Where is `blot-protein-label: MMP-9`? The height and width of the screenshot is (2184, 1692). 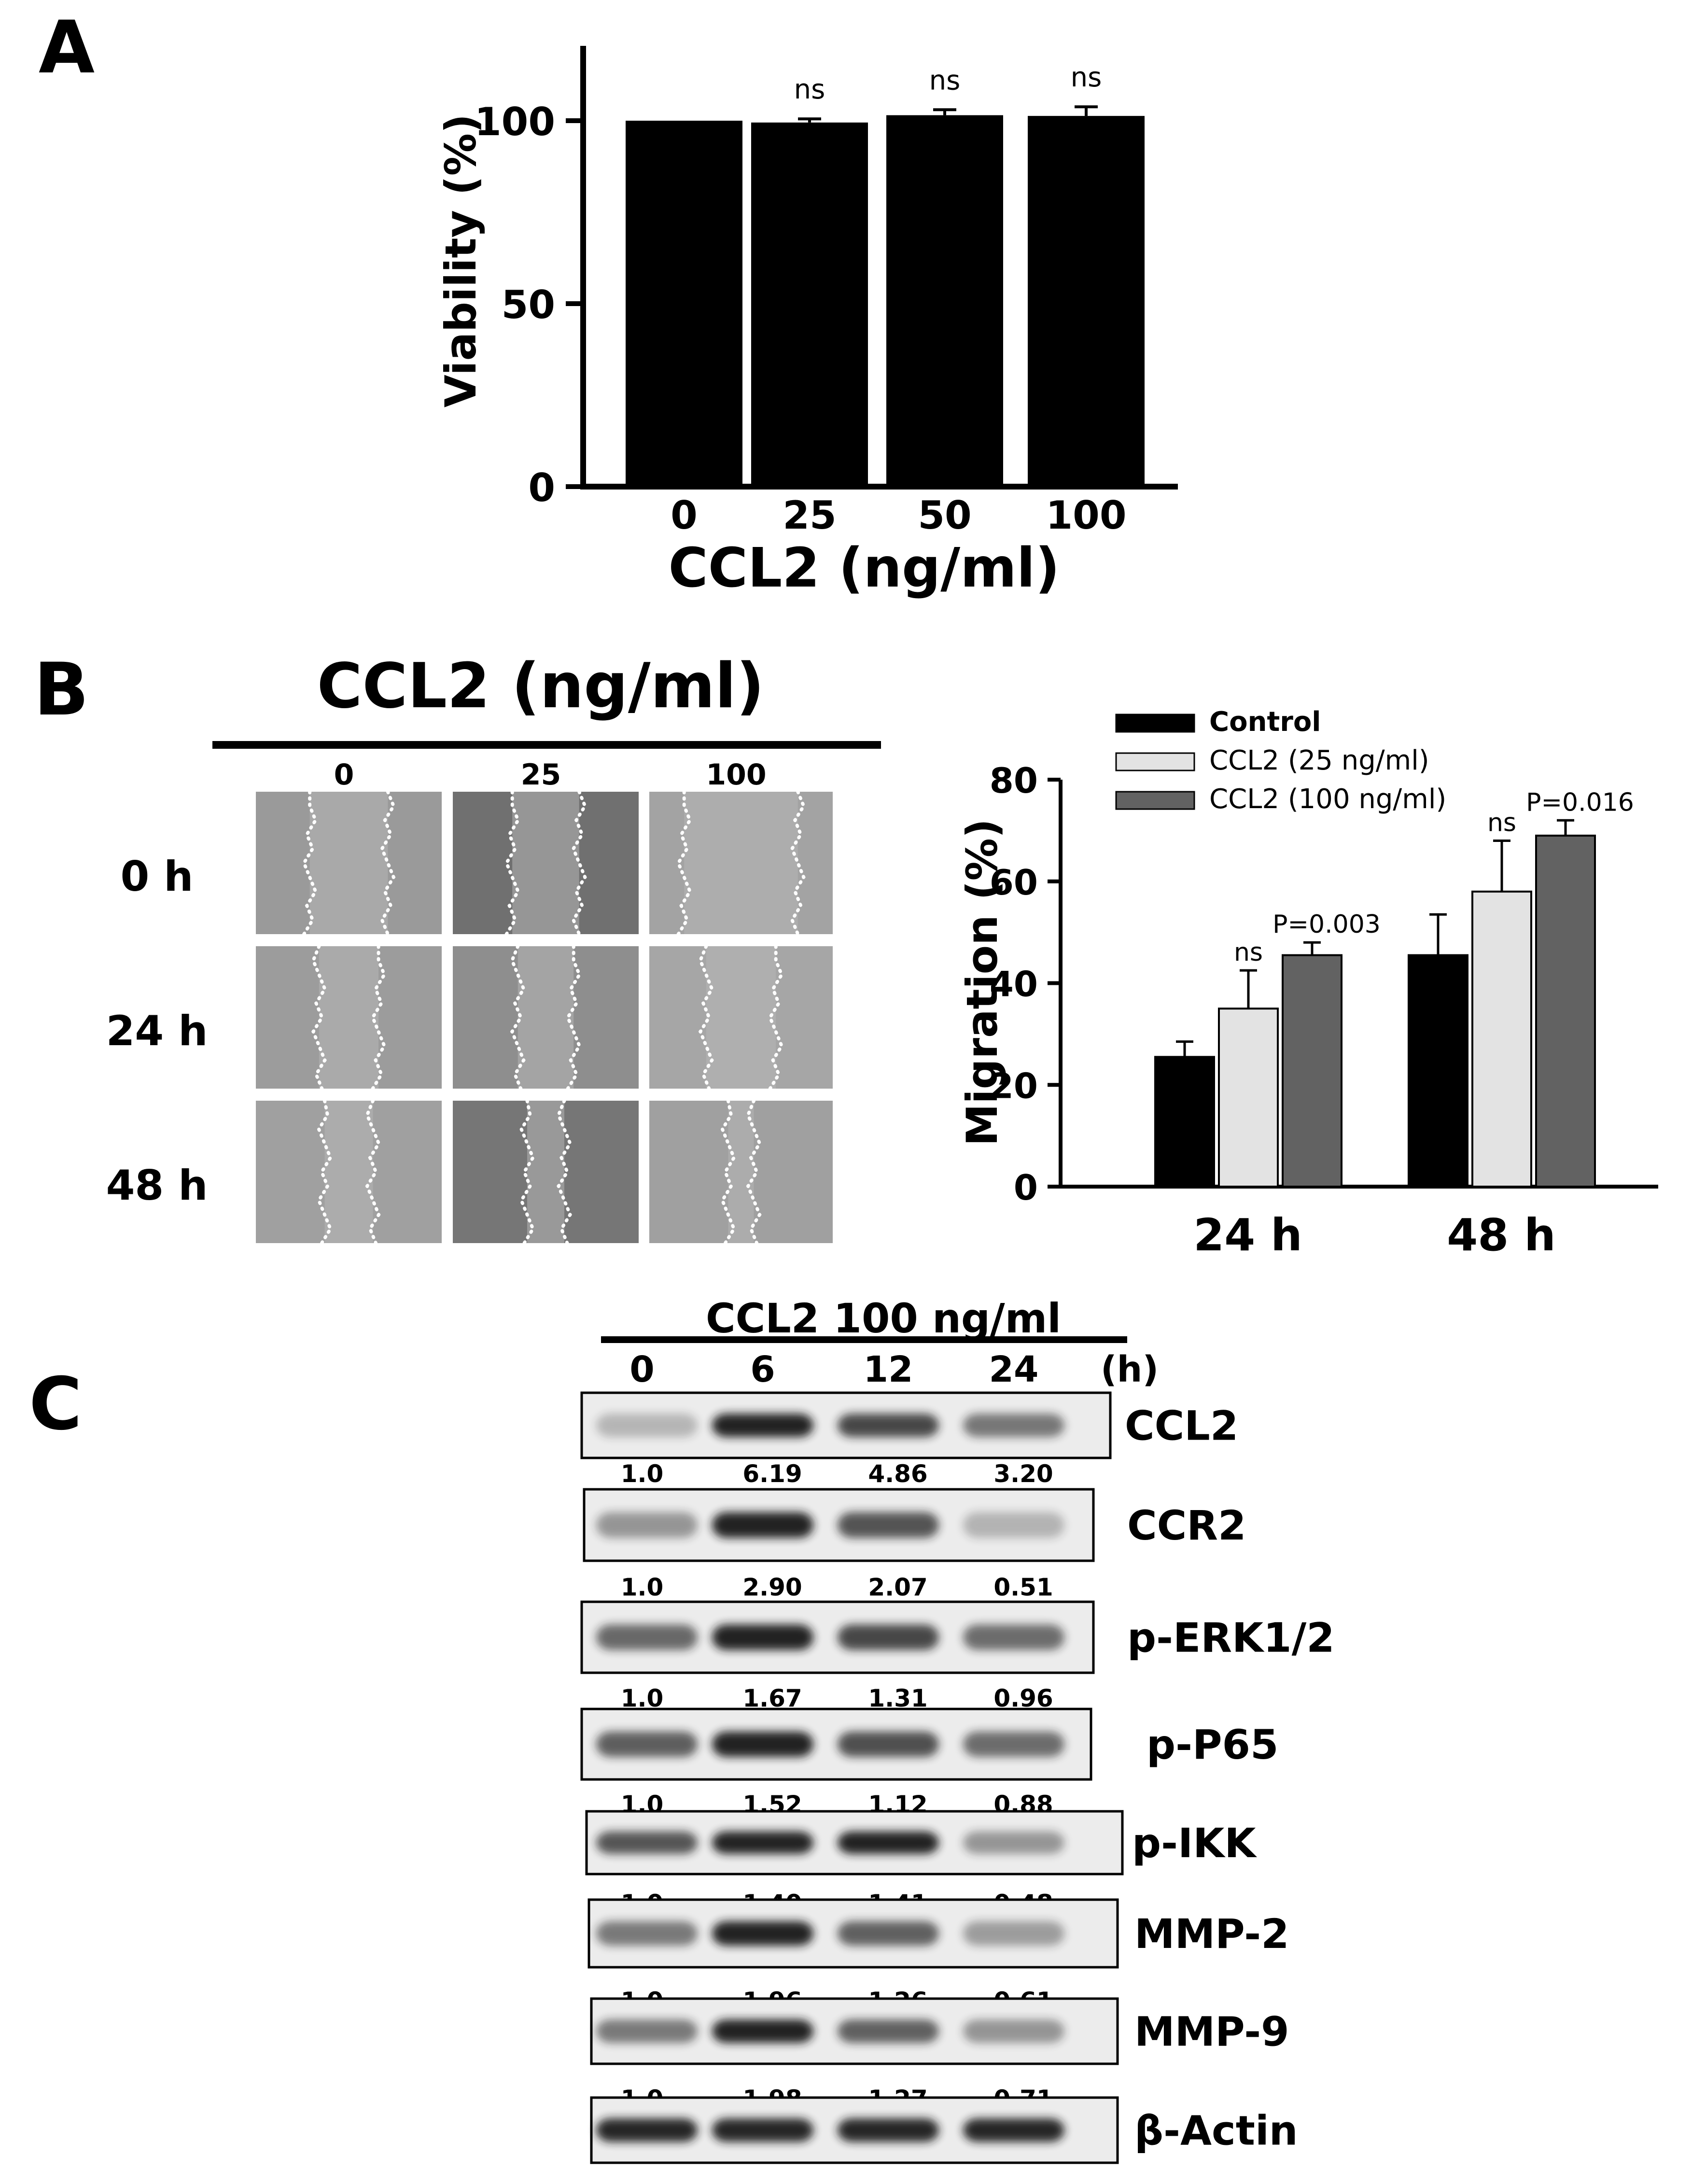
blot-protein-label: MMP-9 is located at coordinates (1211, 2032).